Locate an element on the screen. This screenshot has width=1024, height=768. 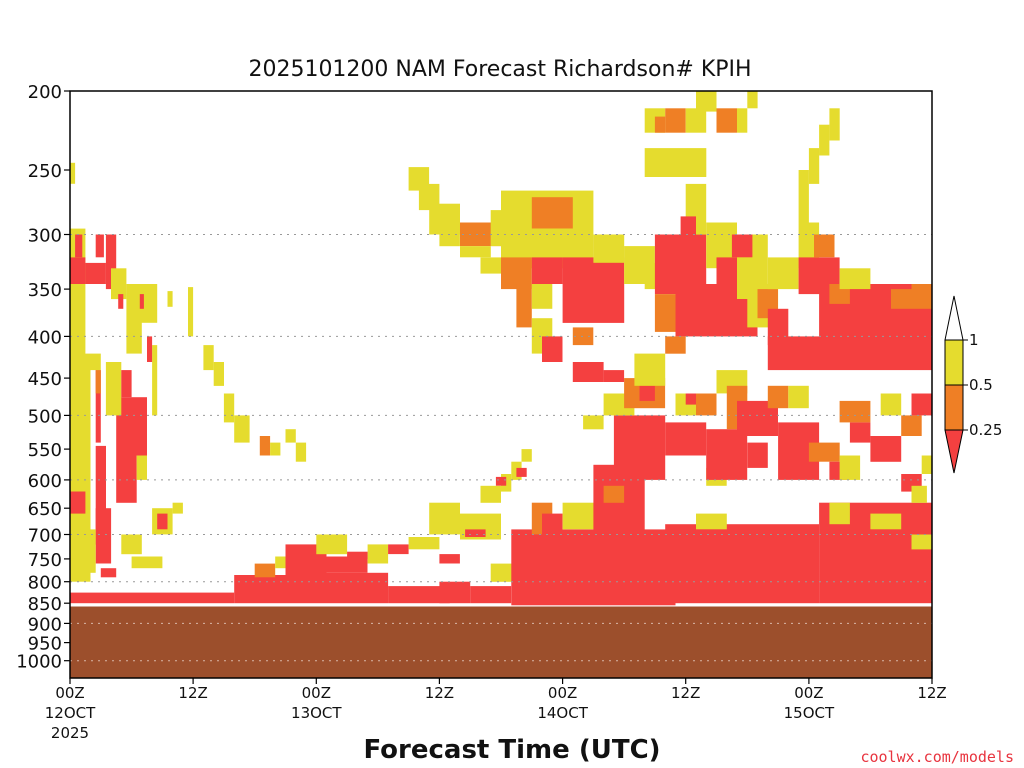
x-tick-label-0: 00Z is located at coordinates (69, 693).